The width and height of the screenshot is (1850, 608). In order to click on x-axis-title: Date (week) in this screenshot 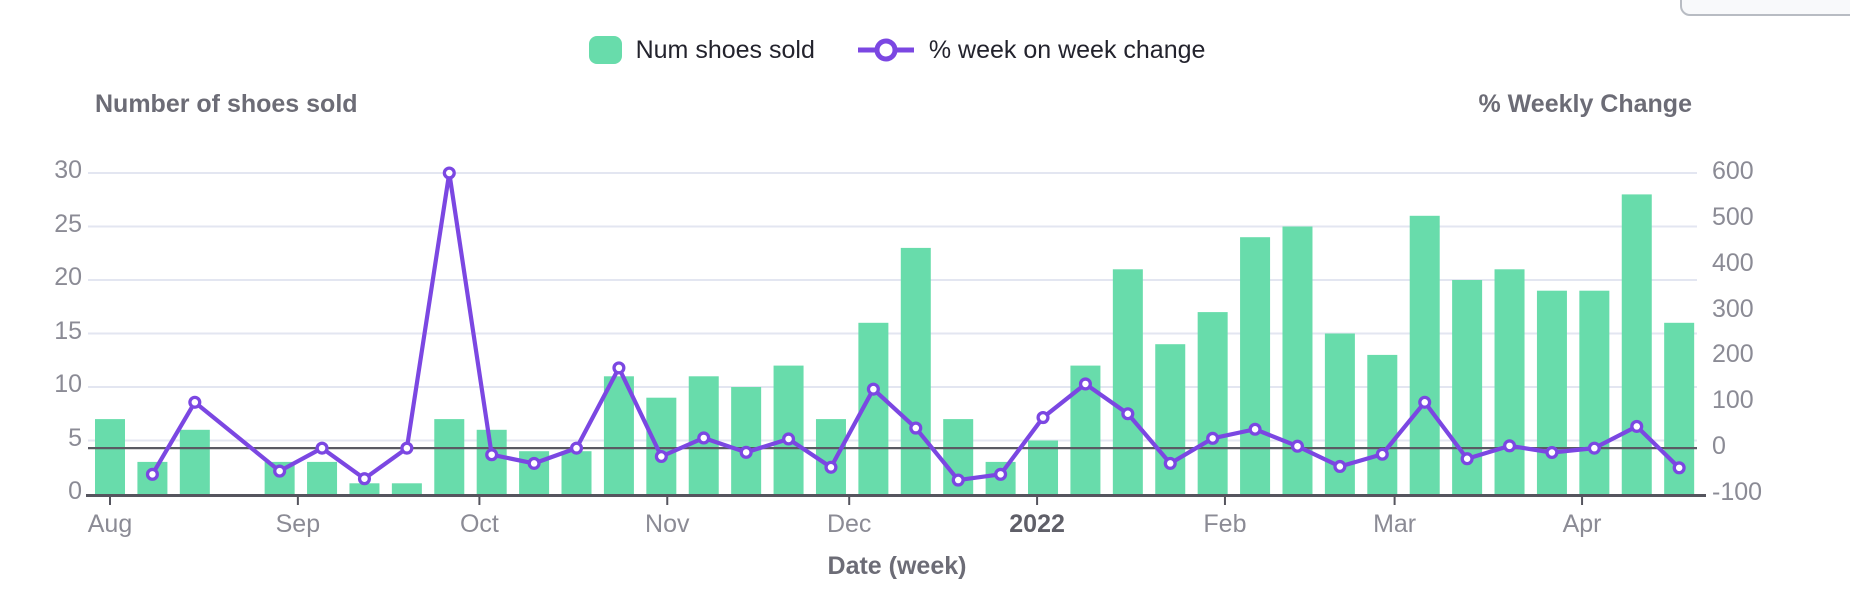, I will do `click(897, 566)`.